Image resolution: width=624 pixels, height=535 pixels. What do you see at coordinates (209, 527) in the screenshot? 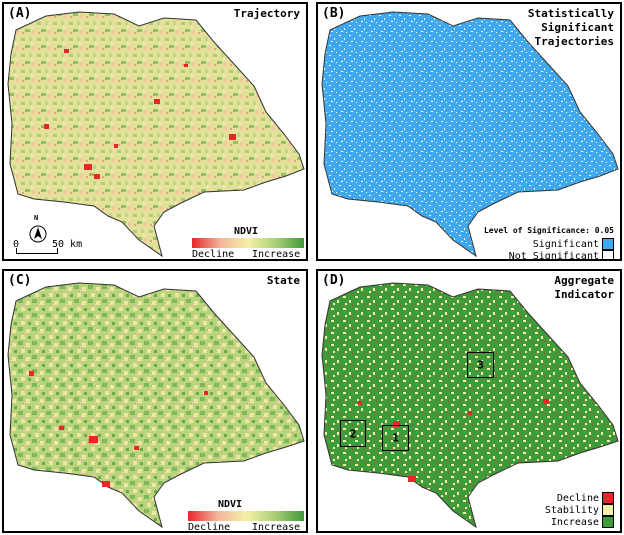
I see `legend-c-low: Decline` at bounding box center [209, 527].